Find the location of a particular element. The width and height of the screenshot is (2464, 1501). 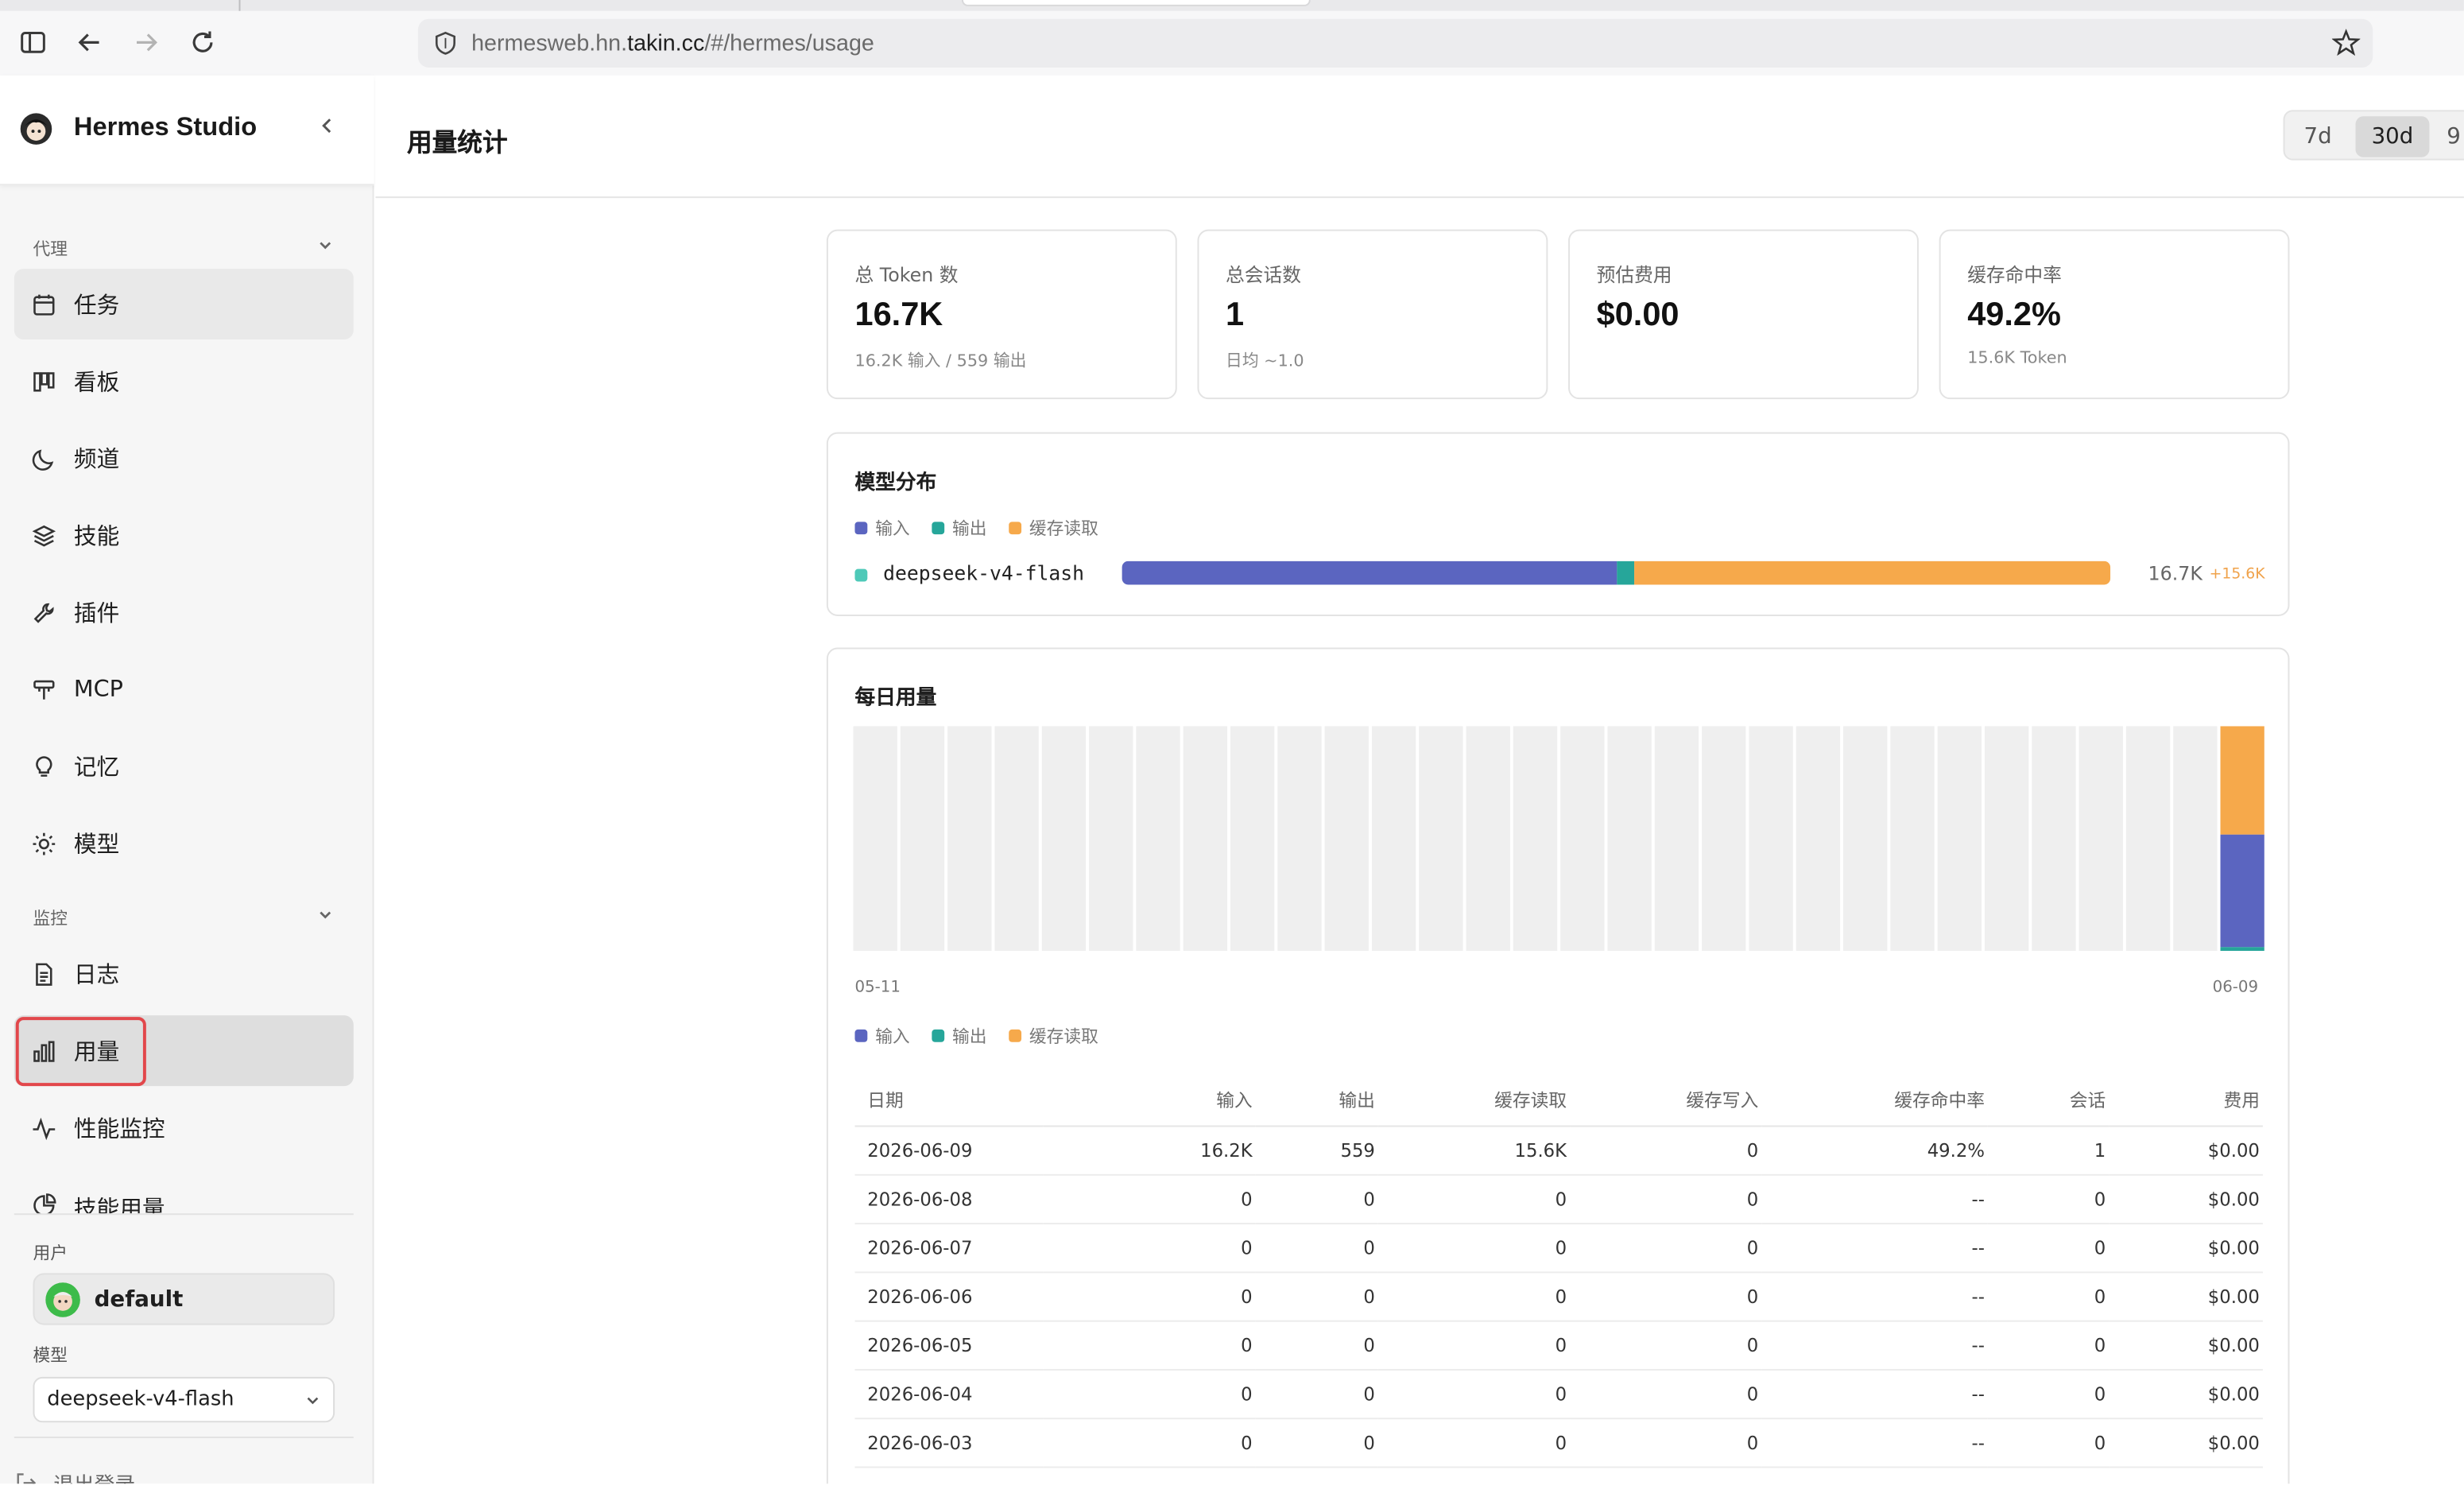

brand-header: Hermes Studio is located at coordinates (187, 130).